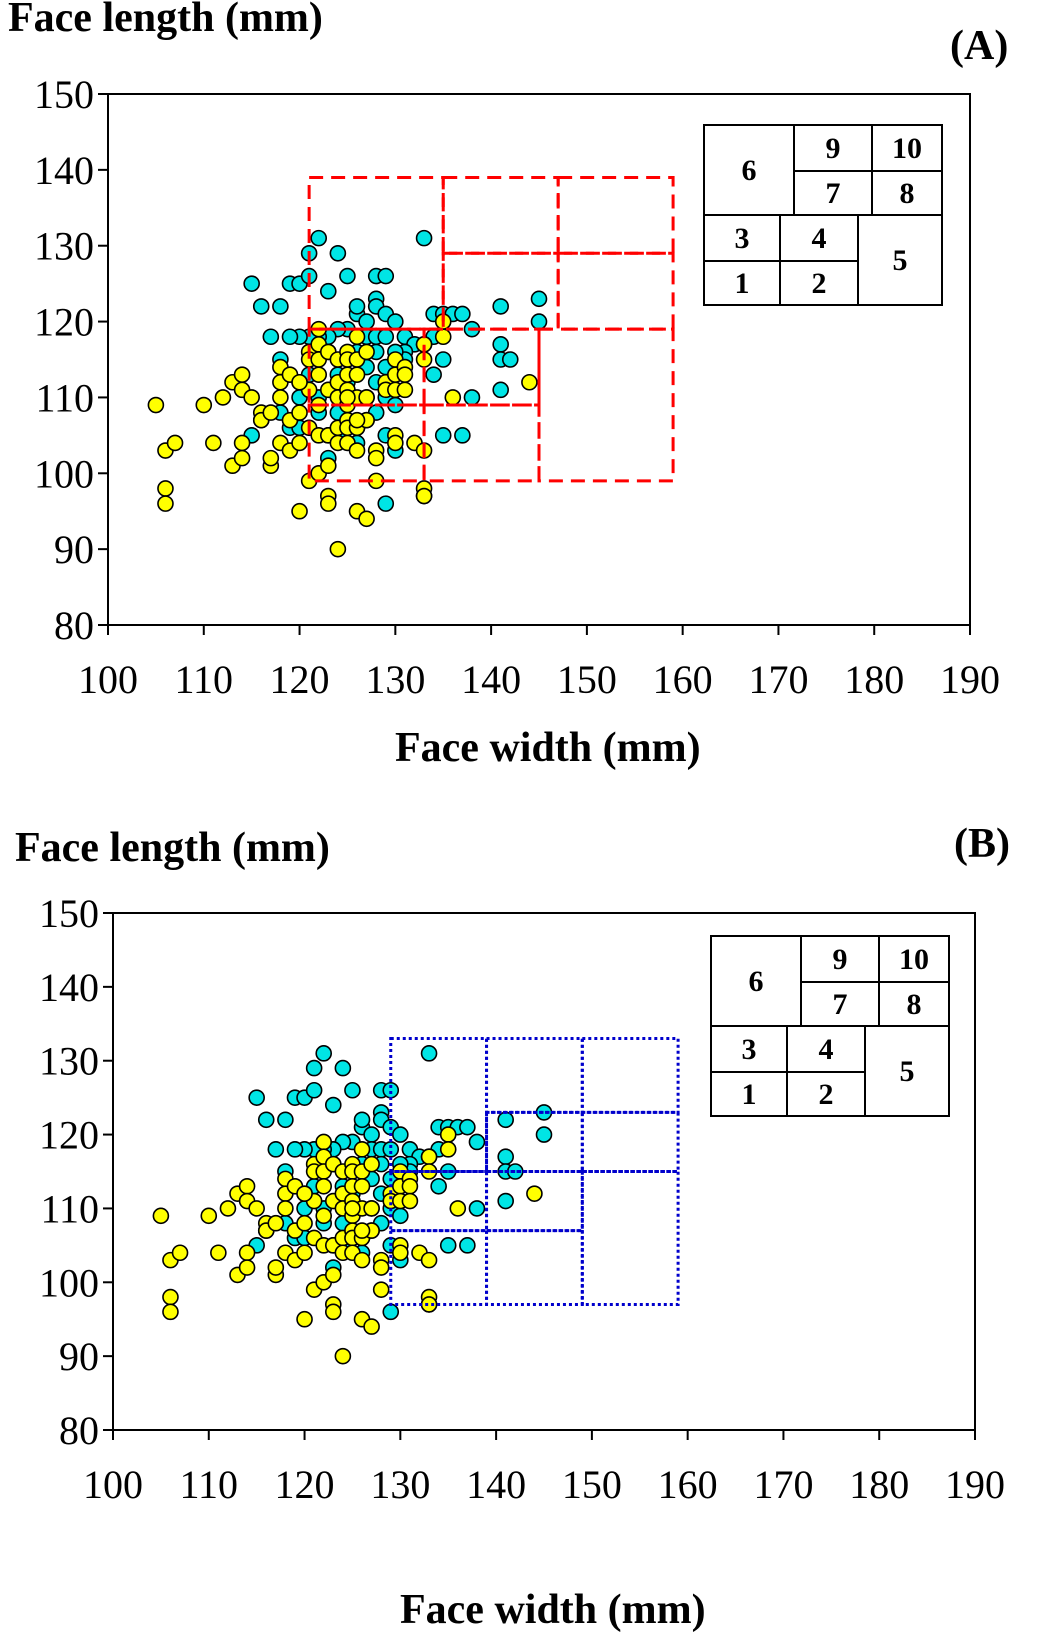 The image size is (1062, 1636). What do you see at coordinates (840, 959) in the screenshot?
I see `legend-key-label: 9` at bounding box center [840, 959].